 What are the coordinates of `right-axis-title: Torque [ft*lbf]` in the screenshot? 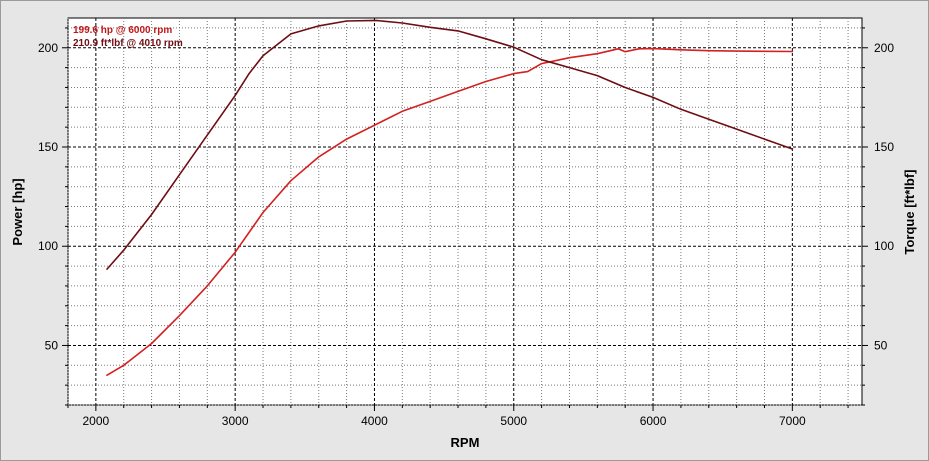 It's located at (909, 212).